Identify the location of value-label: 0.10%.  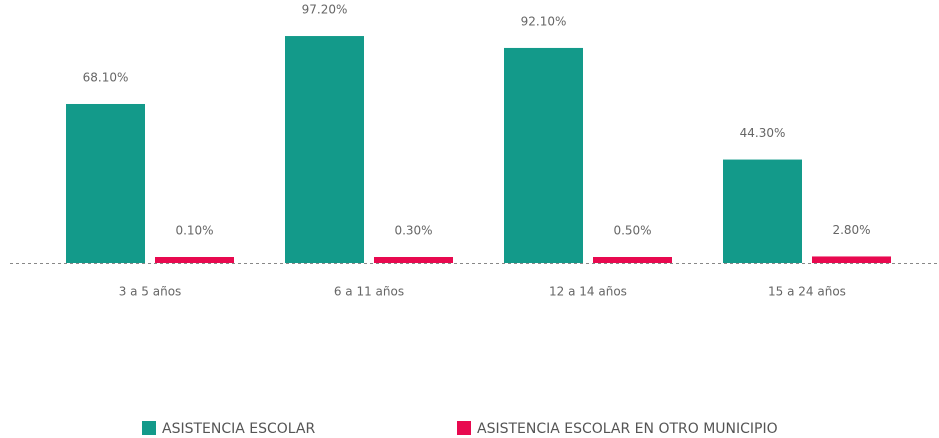
(194, 231).